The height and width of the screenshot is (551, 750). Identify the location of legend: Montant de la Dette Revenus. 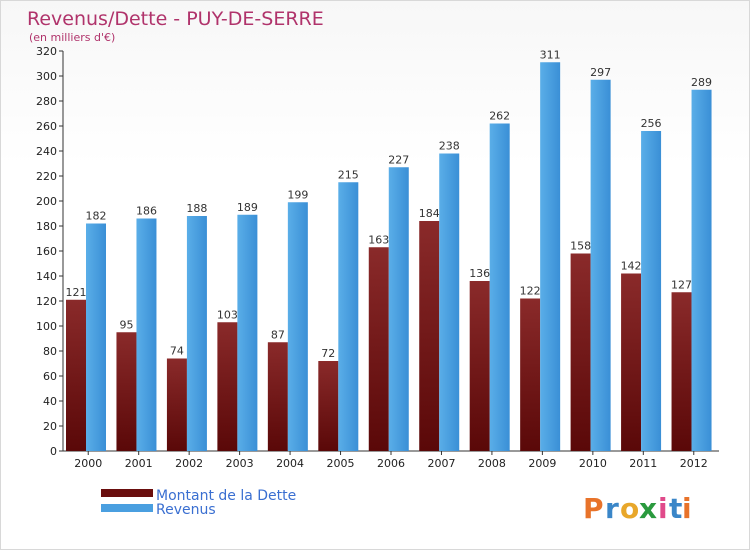
(198, 503).